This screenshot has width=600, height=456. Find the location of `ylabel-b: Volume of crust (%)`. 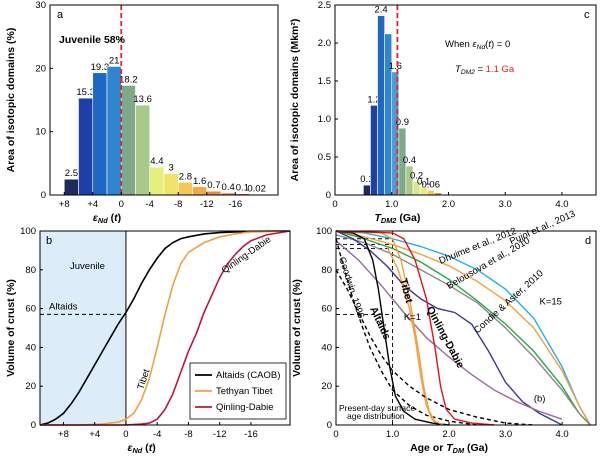

ylabel-b: Volume of crust (%) is located at coordinates (11, 328).